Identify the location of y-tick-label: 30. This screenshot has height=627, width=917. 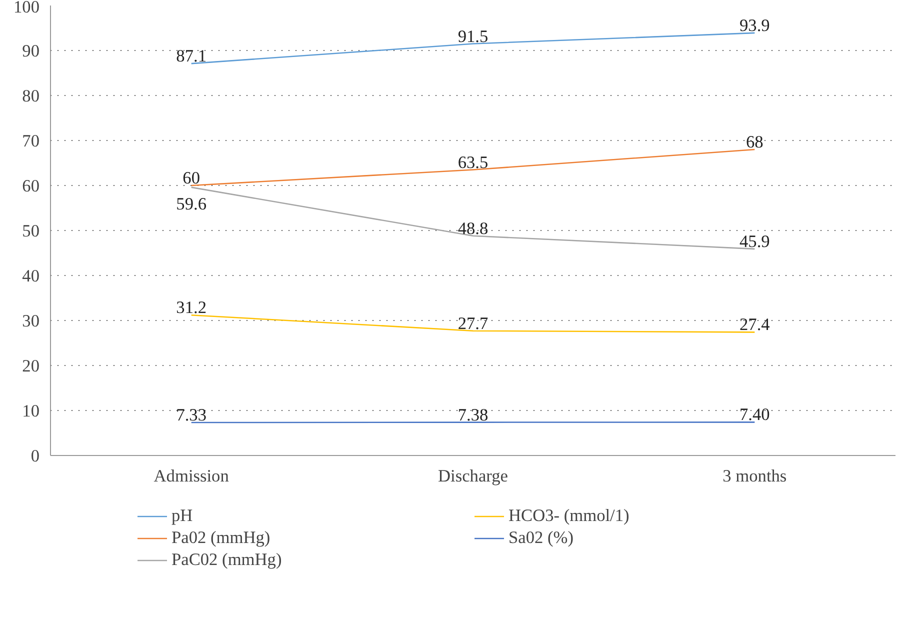
(31, 321).